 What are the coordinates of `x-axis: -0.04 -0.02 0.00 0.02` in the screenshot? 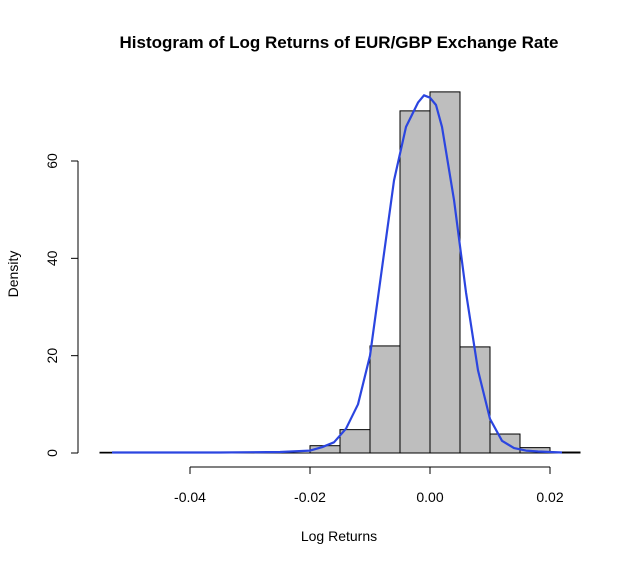 It's located at (369, 485).